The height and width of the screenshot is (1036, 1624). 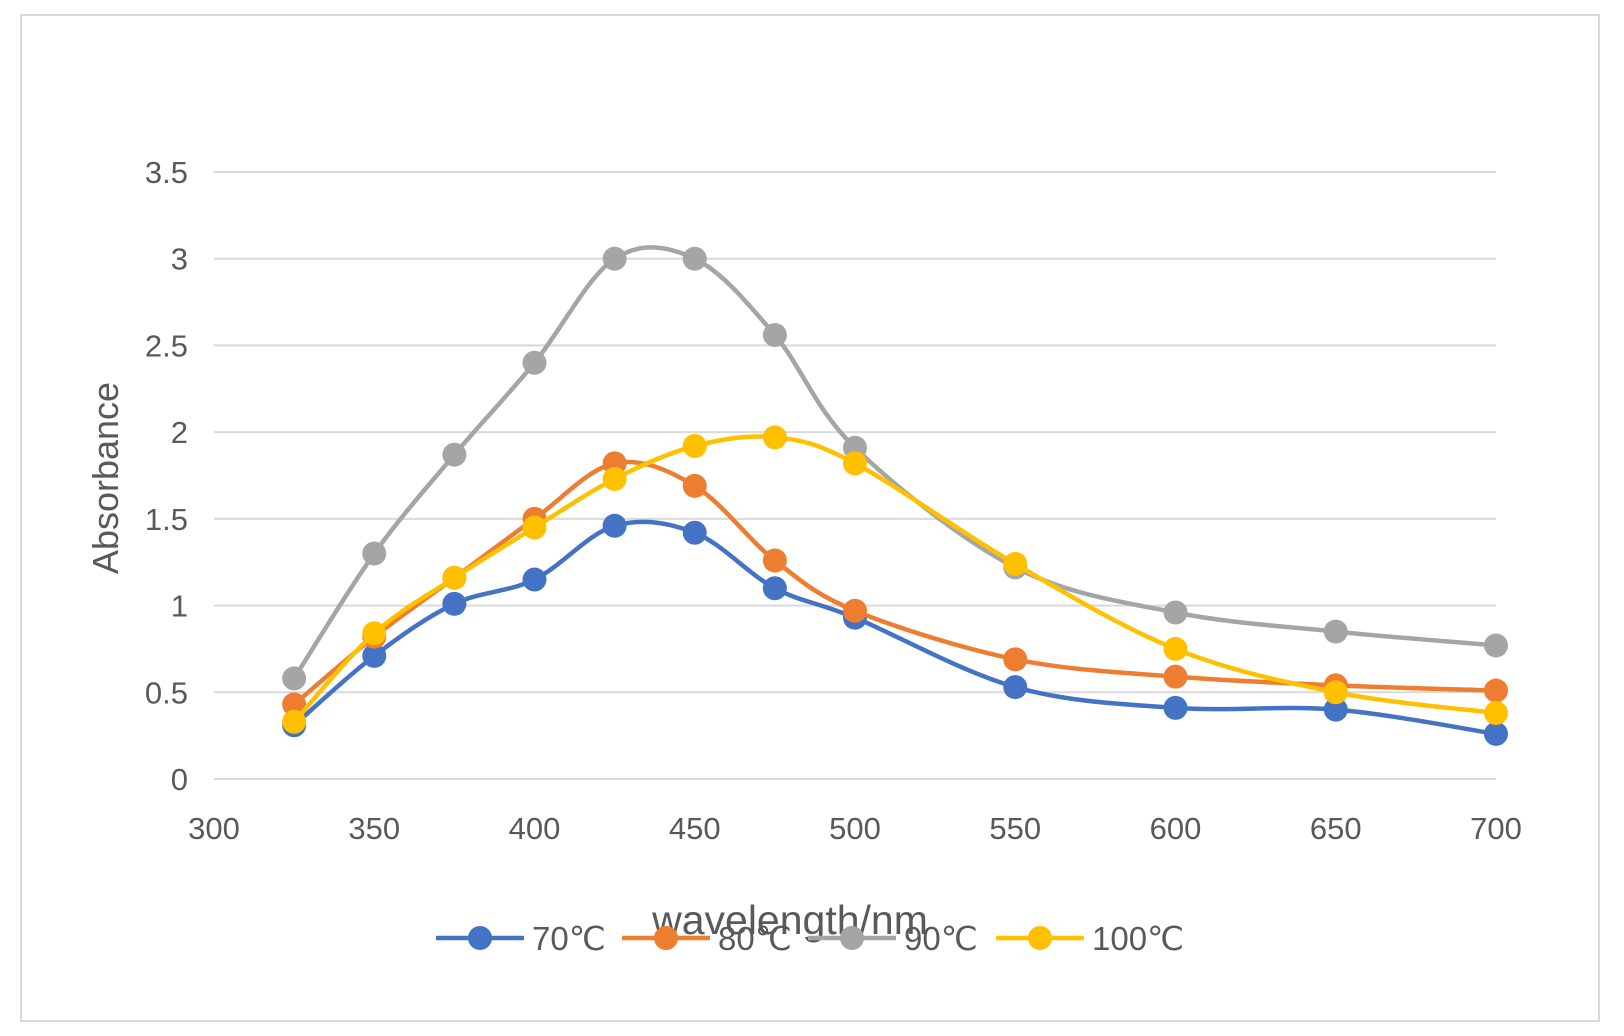 I want to click on y-tick-label: 0.5, so click(x=166, y=692).